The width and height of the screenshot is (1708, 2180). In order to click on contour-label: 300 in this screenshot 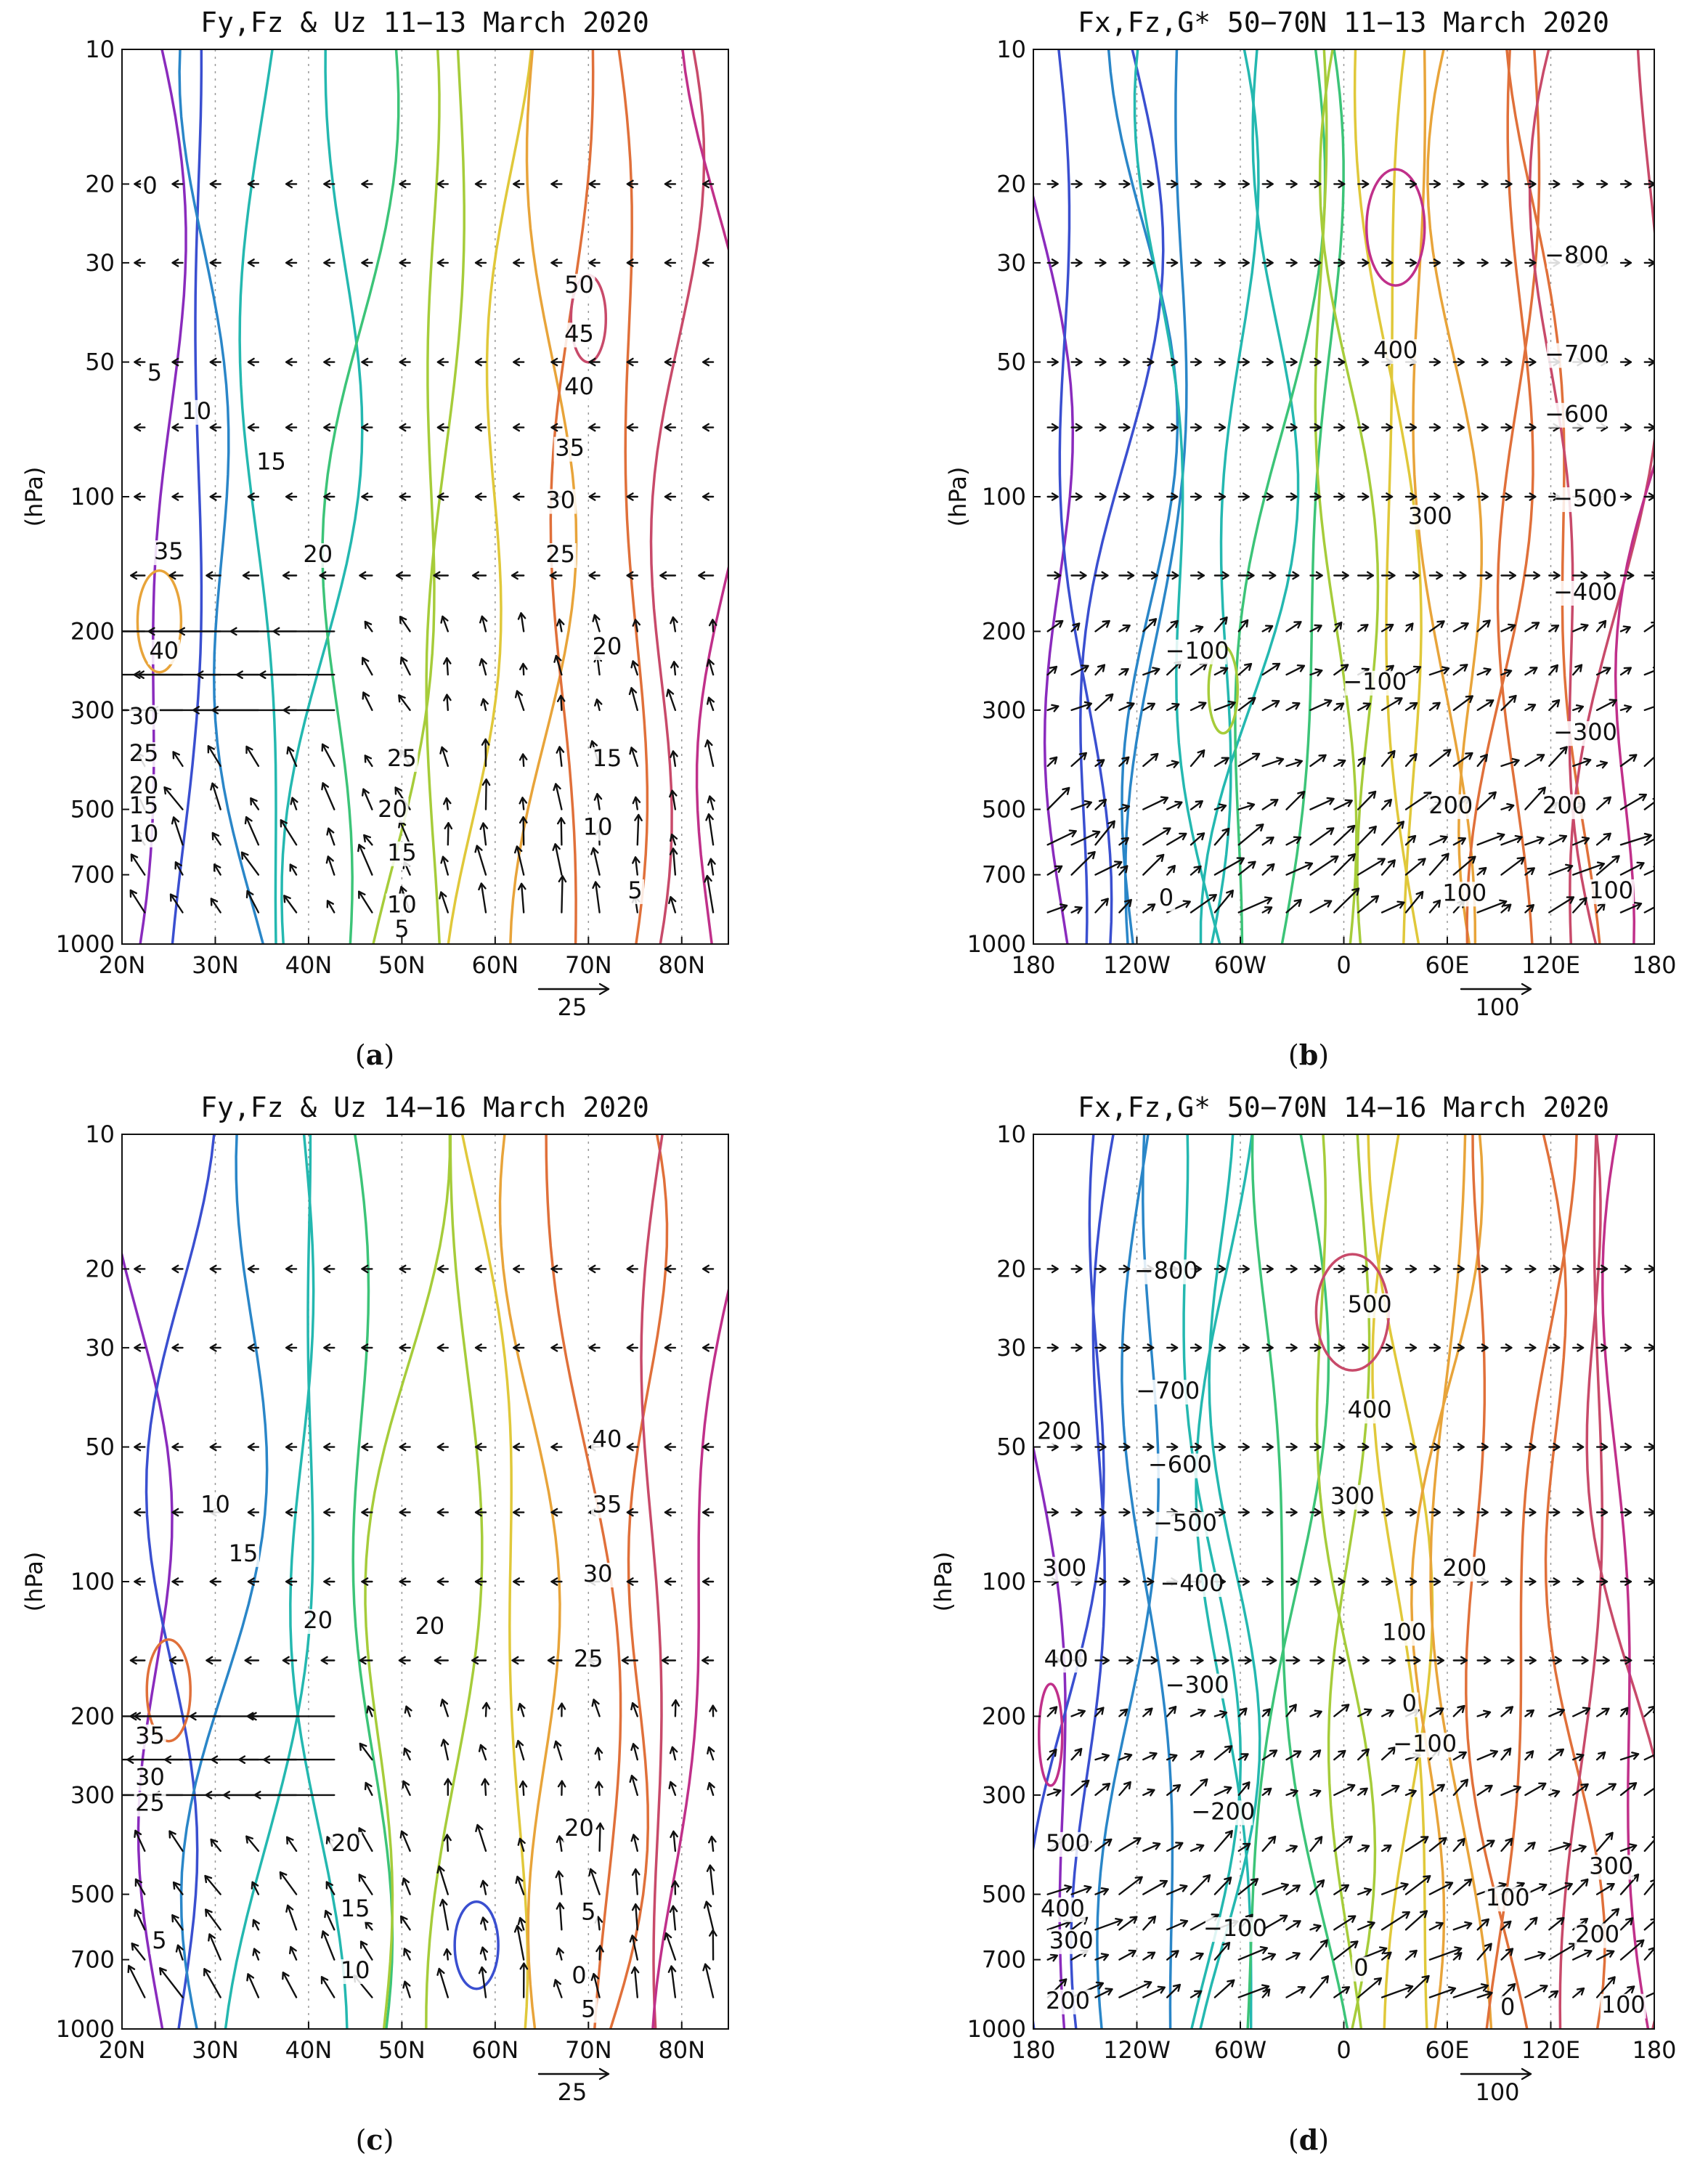, I will do `click(1064, 1568)`.